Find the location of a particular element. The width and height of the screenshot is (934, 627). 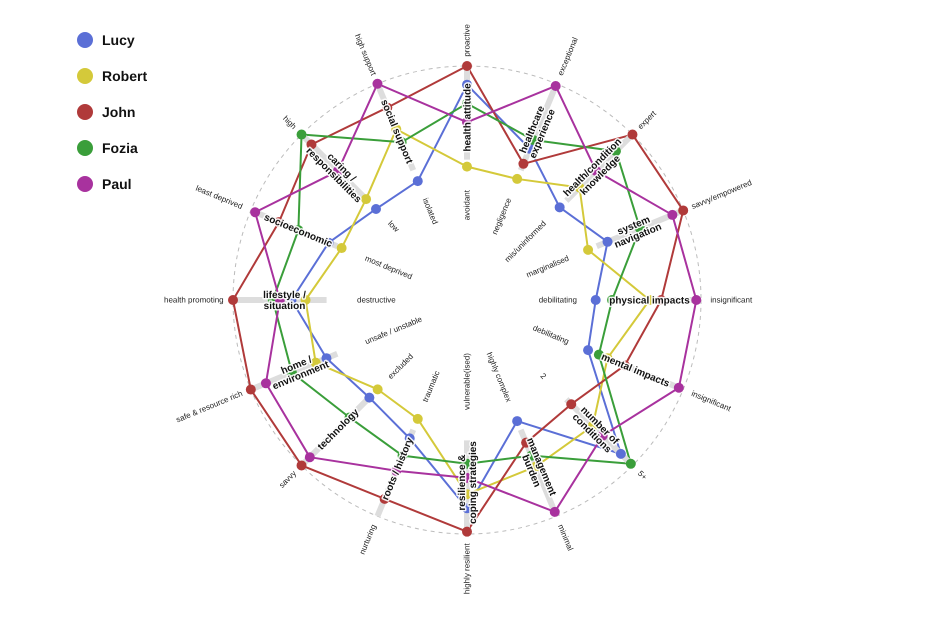

text: low is located at coordinates (394, 226).